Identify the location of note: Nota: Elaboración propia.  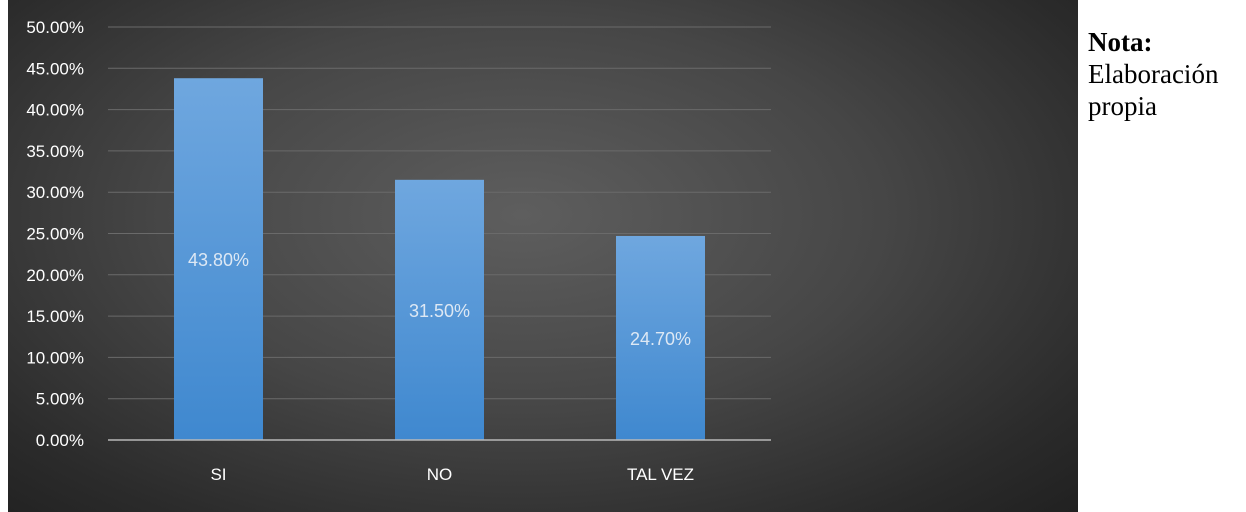
(1165, 74).